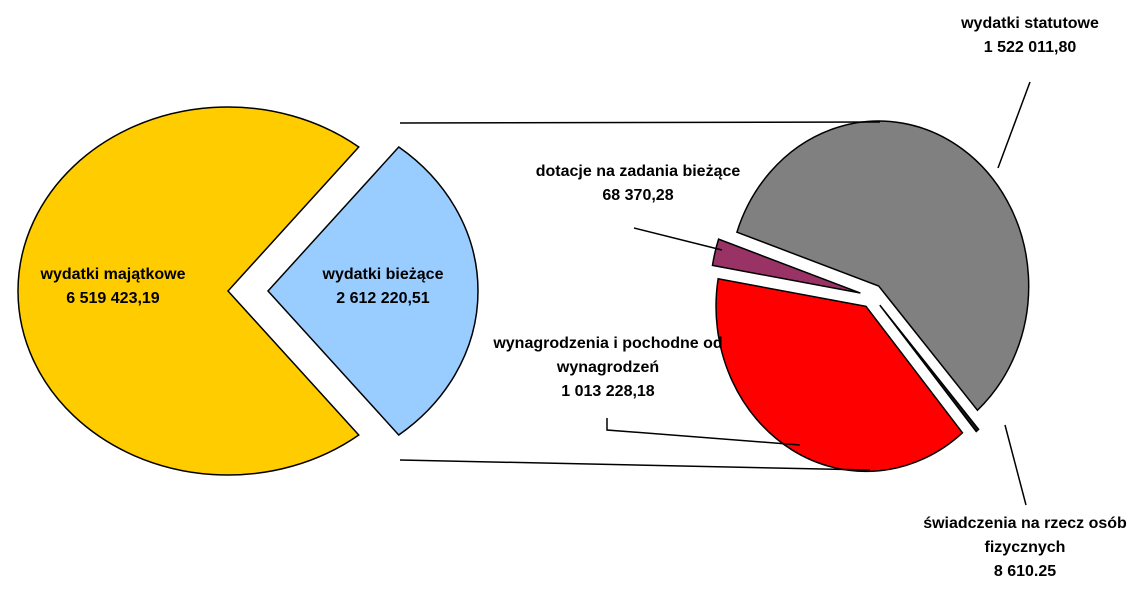 The image size is (1147, 591). I want to click on slice-label: wydatki bieżące 2 612 220,51, so click(383, 287).